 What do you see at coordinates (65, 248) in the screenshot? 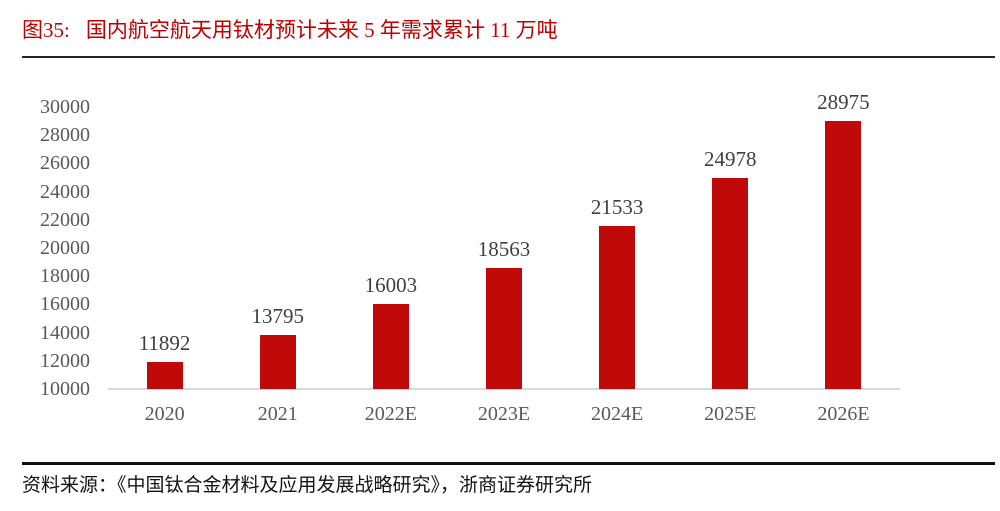
I see `y-axis-tick-label: 20000` at bounding box center [65, 248].